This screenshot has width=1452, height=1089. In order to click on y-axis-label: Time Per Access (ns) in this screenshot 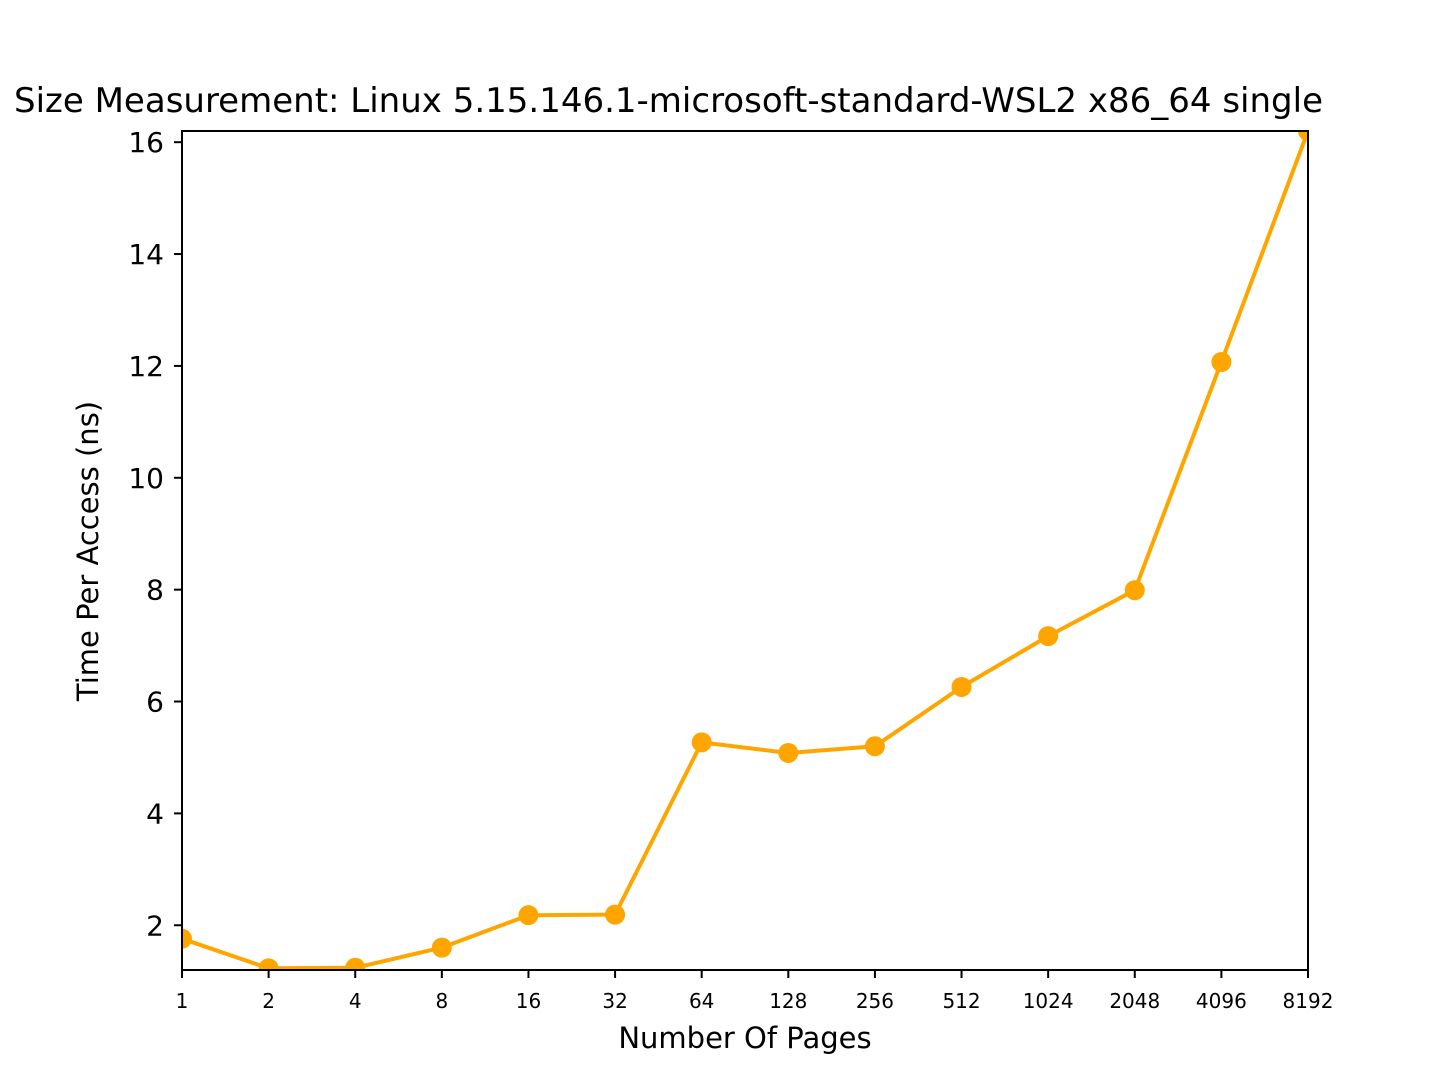, I will do `click(88, 551)`.